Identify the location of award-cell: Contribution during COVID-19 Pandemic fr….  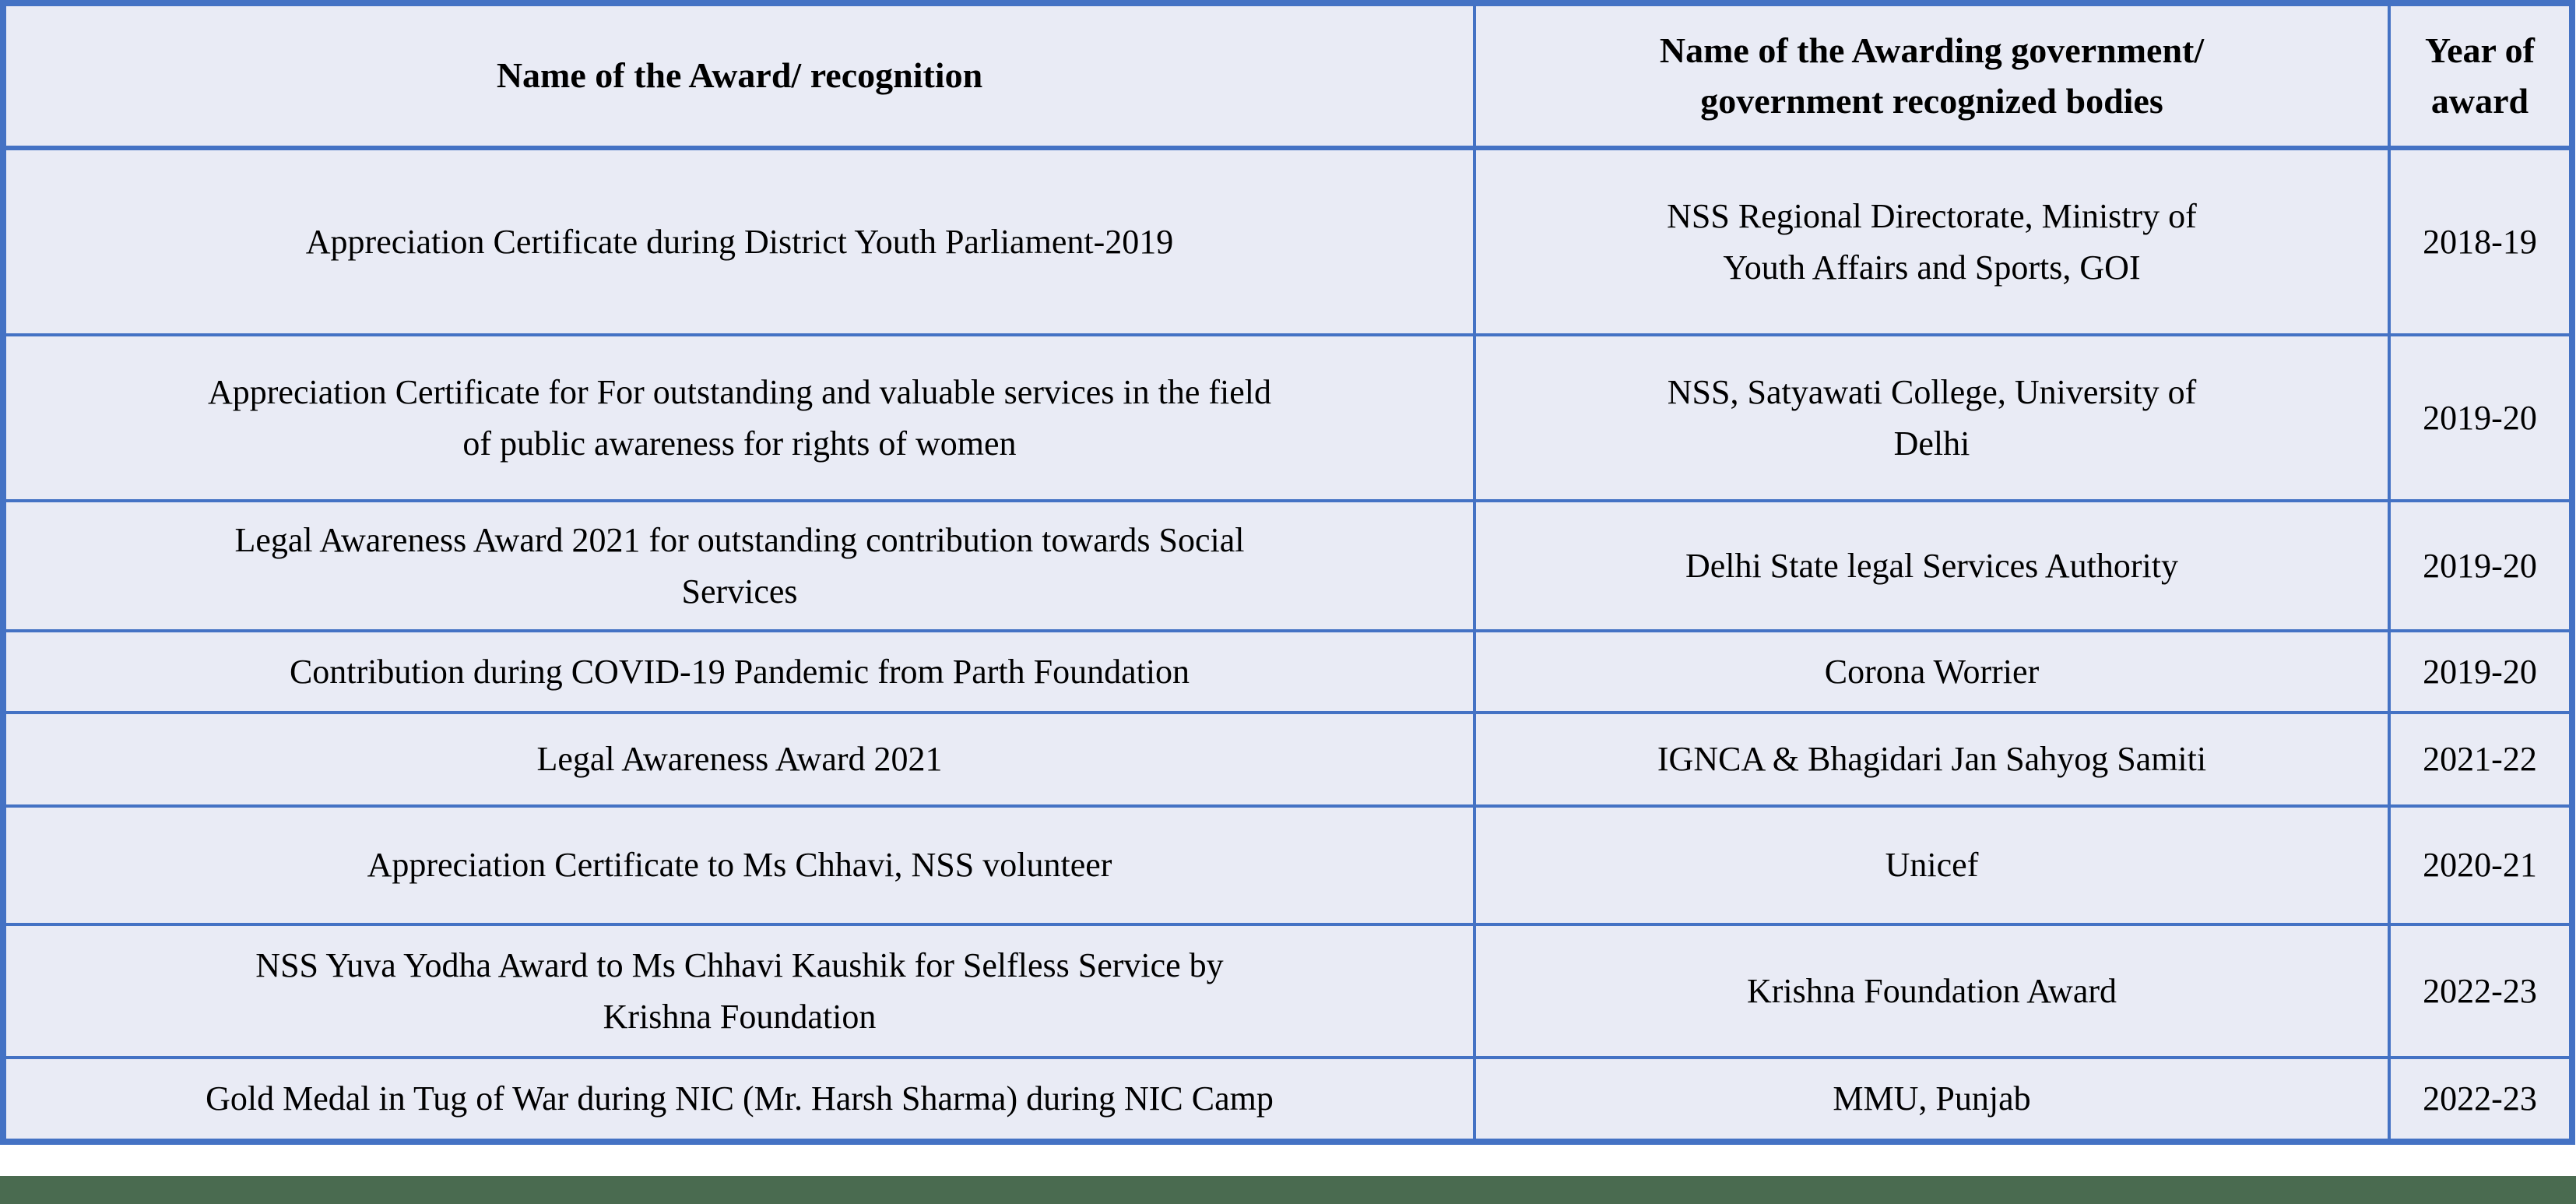
(739, 671).